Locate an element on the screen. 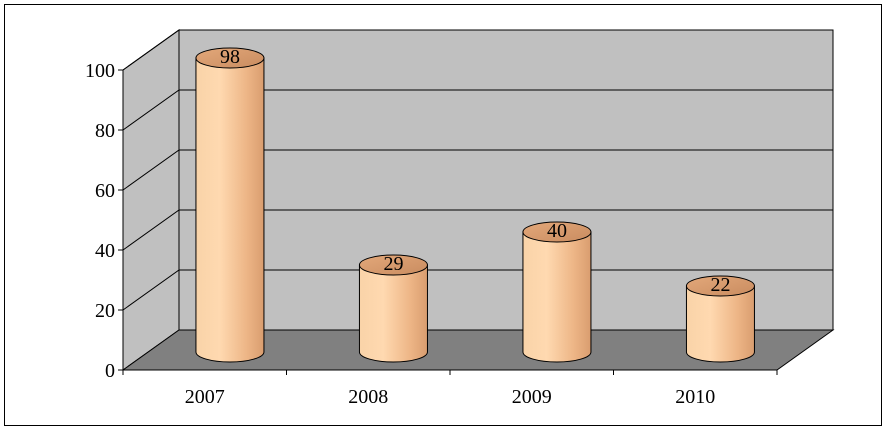 The height and width of the screenshot is (430, 888). category-label: 2009 is located at coordinates (532, 397).